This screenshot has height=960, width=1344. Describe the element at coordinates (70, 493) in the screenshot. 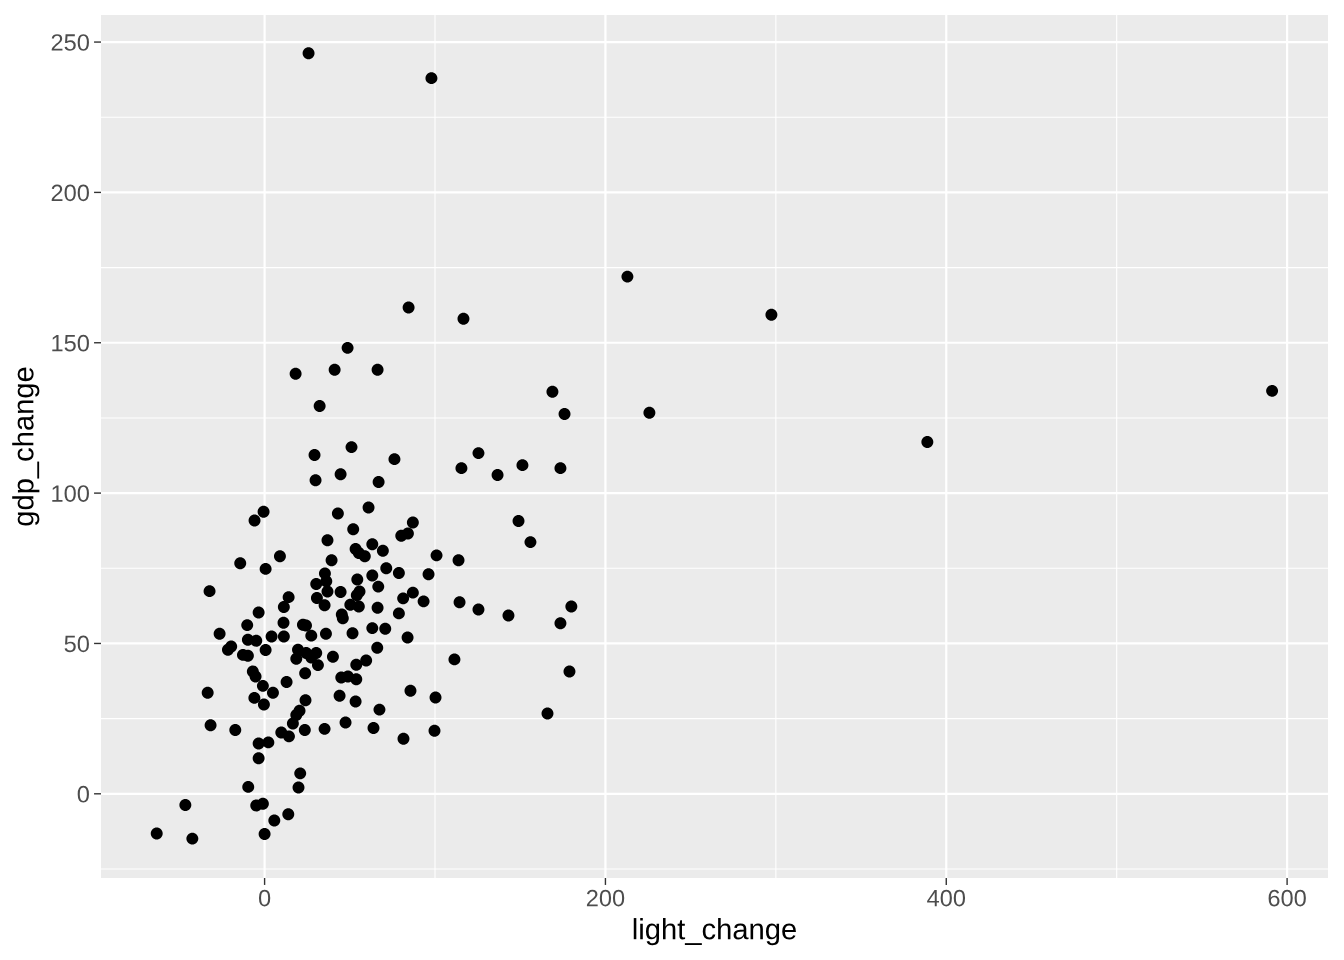

I see `y-tick-label: 100` at that location.